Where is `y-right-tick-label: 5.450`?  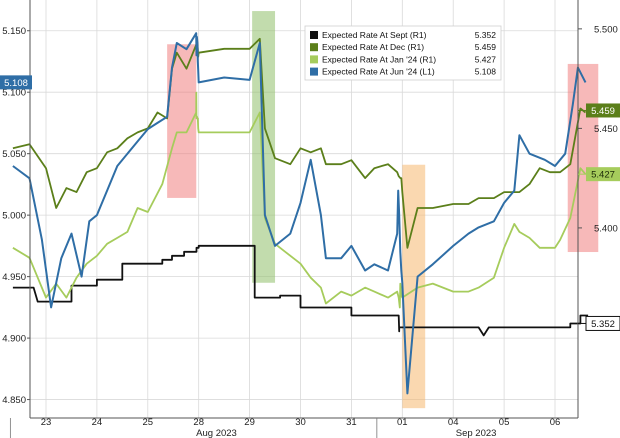
y-right-tick-label: 5.450 is located at coordinates (606, 129).